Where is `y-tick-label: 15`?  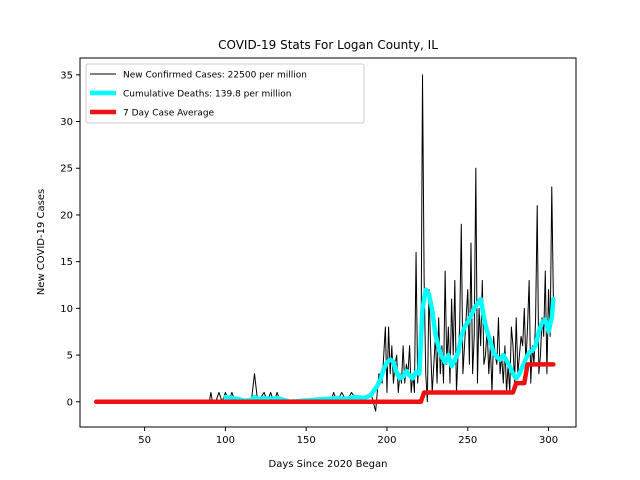
y-tick-label: 15 is located at coordinates (66, 262).